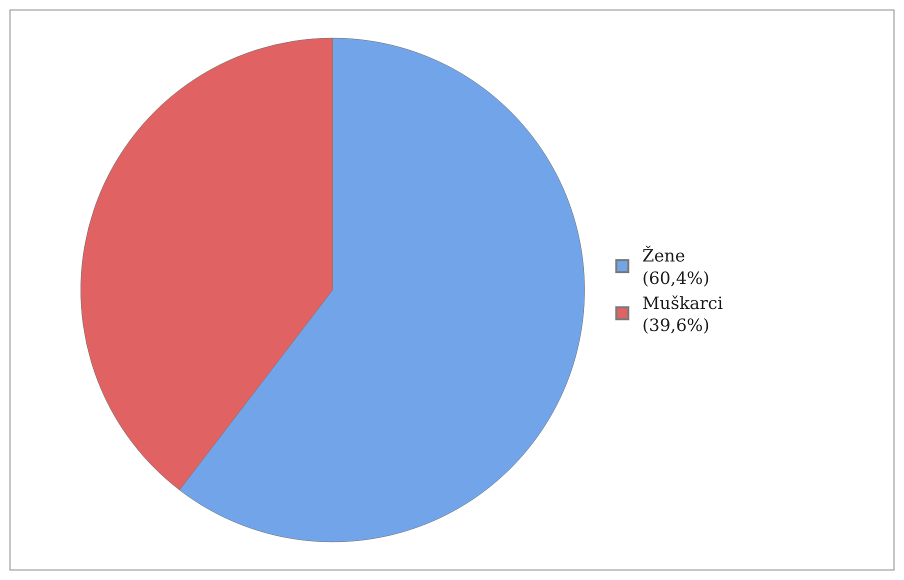 The height and width of the screenshot is (580, 904). Describe the element at coordinates (683, 315) in the screenshot. I see `legend-label: Muškarci (39,6%)` at that location.